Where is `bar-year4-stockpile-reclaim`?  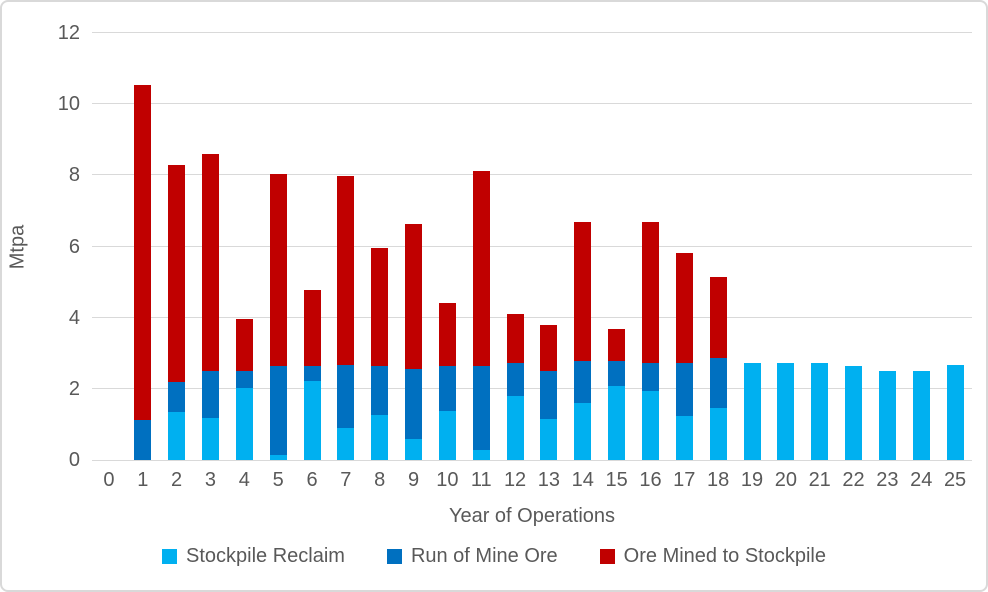
bar-year4-stockpile-reclaim is located at coordinates (244, 424).